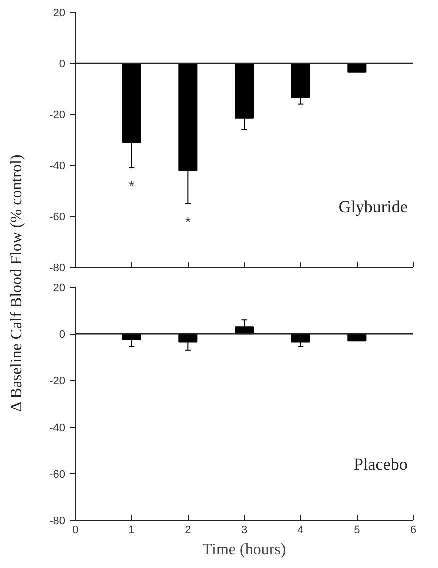  I want to click on text: Placebo, so click(381, 464).